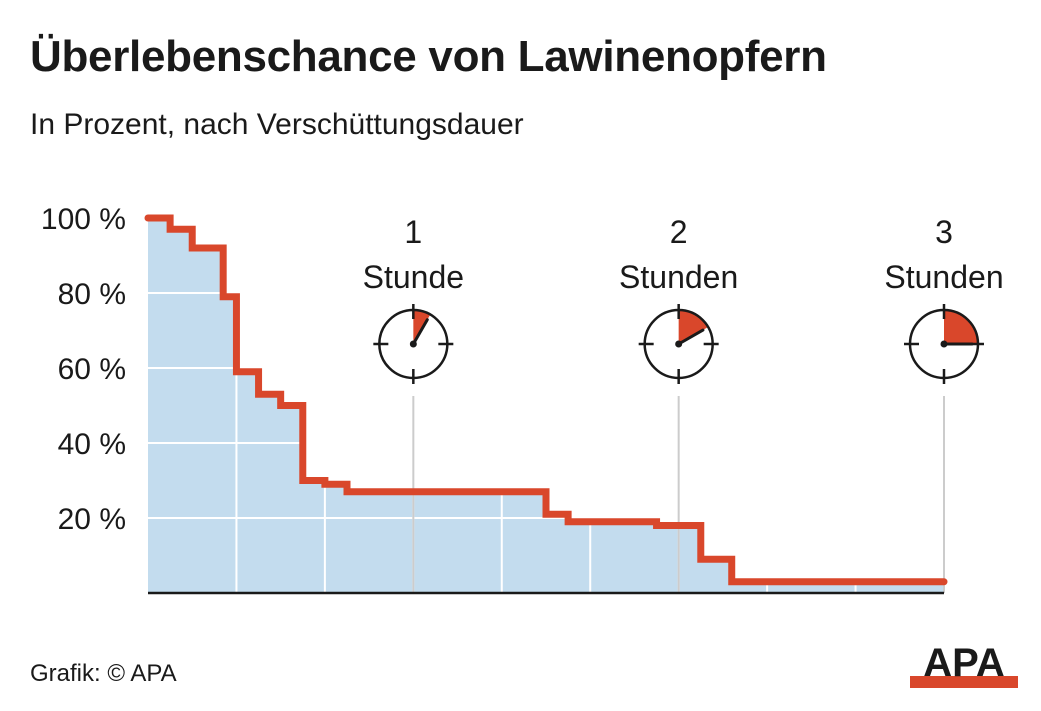  What do you see at coordinates (277, 124) in the screenshot?
I see `chart-subtitle: In Prozent, nach Verschüttungsdauer` at bounding box center [277, 124].